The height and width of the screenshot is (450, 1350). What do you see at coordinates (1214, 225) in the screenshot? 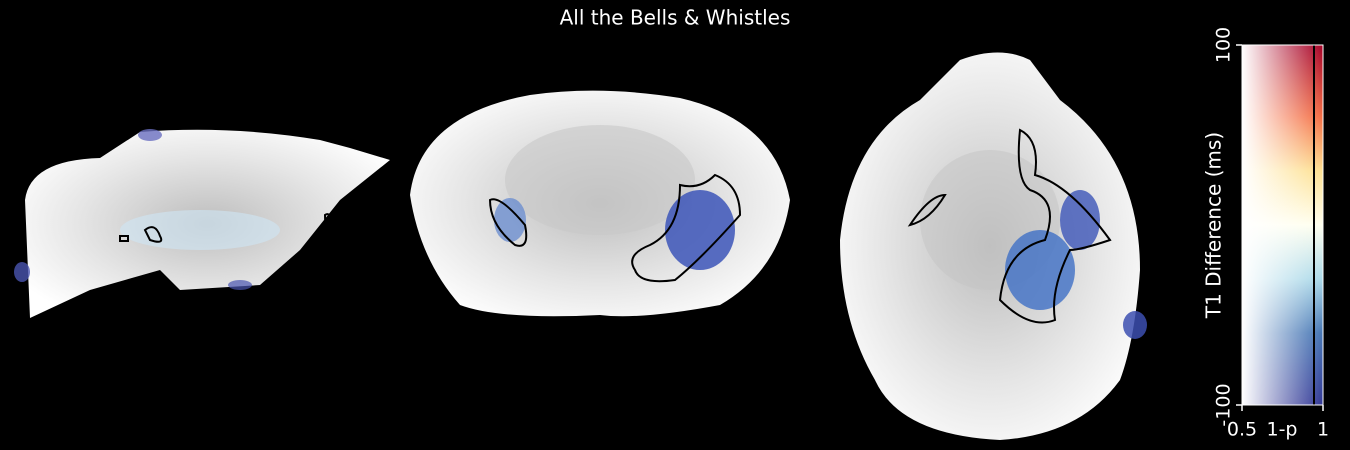
I see `y-axis-label: T1 Difference (ms)` at bounding box center [1214, 225].